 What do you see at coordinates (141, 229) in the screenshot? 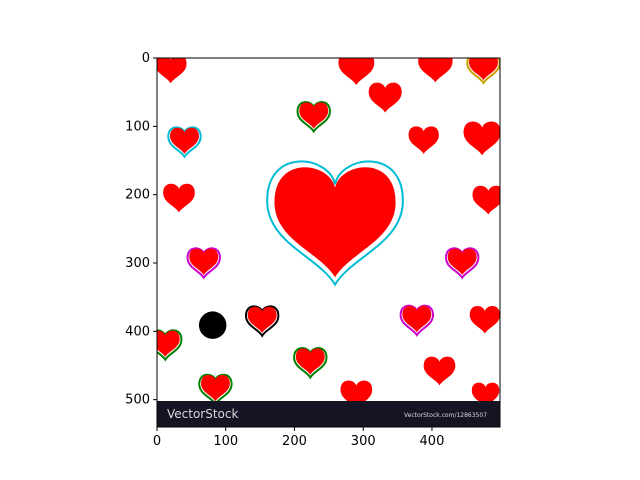
I see `y-axis: 0 100 200 300 400 500` at bounding box center [141, 229].